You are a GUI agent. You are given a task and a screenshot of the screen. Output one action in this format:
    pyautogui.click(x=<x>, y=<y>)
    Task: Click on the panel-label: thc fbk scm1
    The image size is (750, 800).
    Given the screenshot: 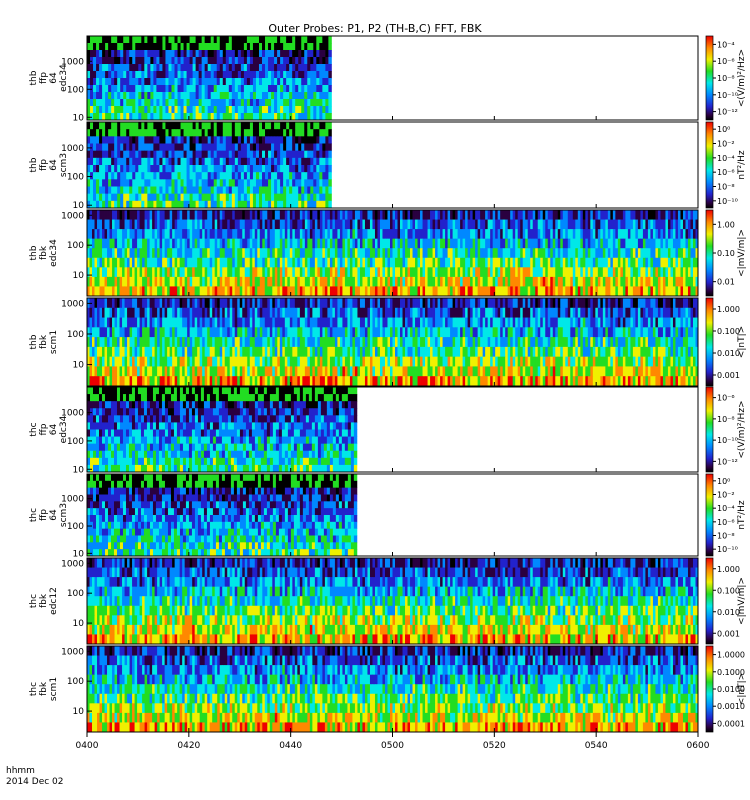 What is the action you would take?
    pyautogui.click(x=44, y=689)
    